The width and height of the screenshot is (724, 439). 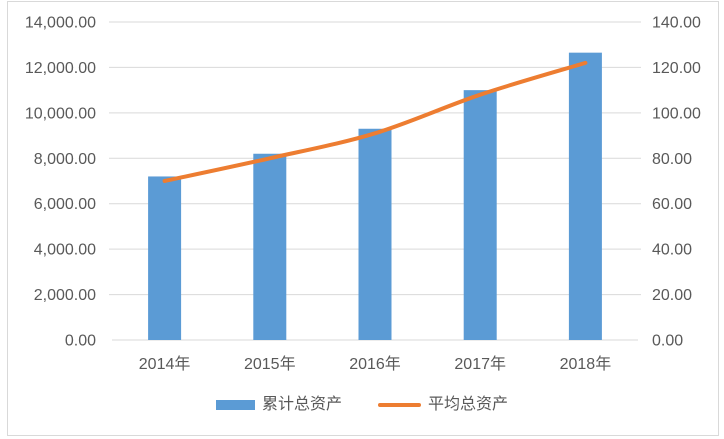 What do you see at coordinates (468, 404) in the screenshot?
I see `legend-label-average: 平均总资产` at bounding box center [468, 404].